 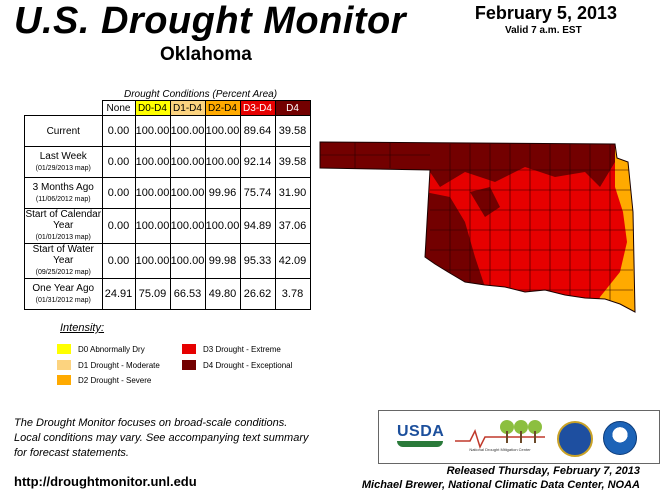 I want to click on cell-value: 24.91, so click(x=118, y=294).